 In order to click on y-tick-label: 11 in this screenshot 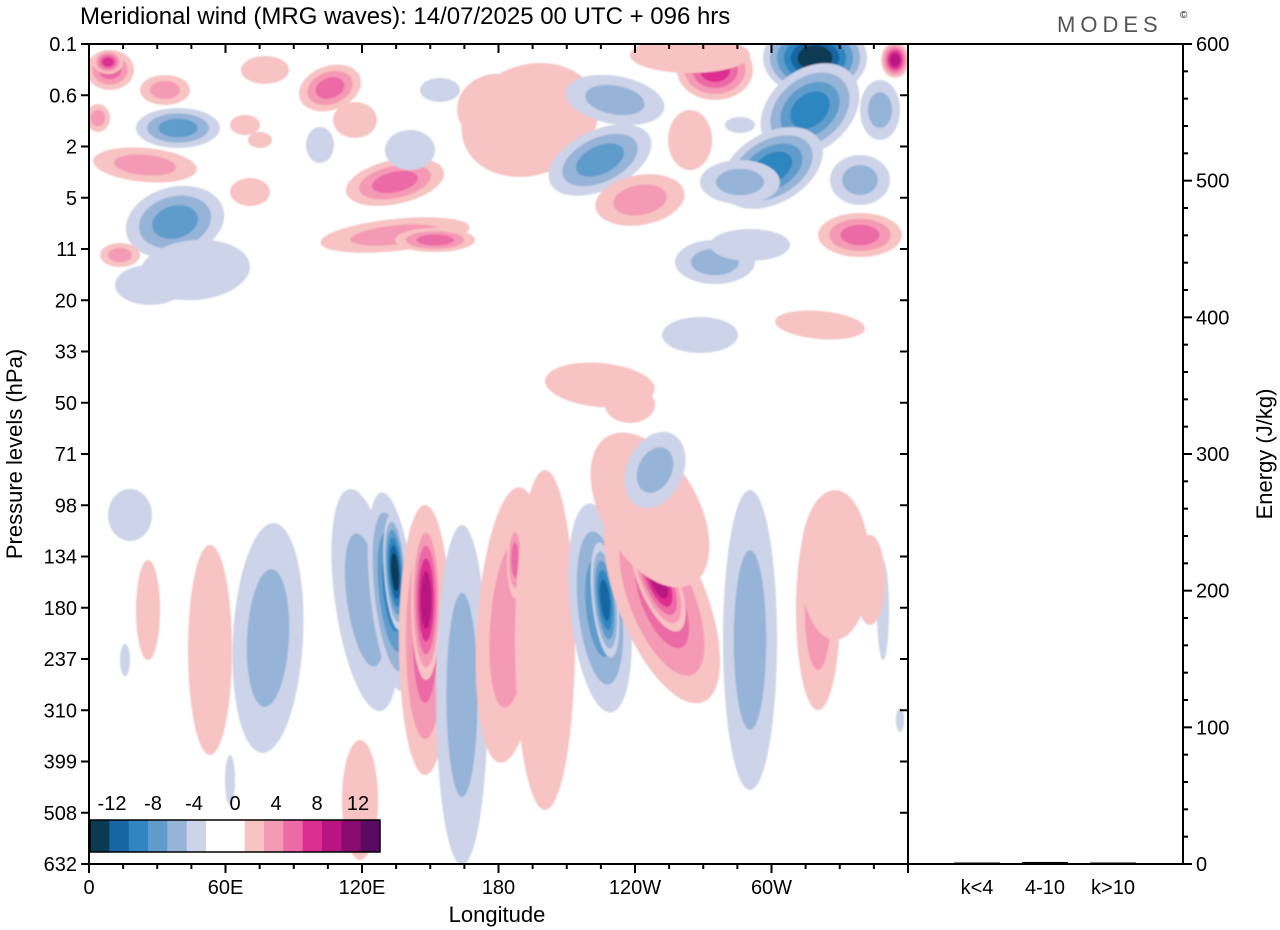, I will do `click(66, 250)`.